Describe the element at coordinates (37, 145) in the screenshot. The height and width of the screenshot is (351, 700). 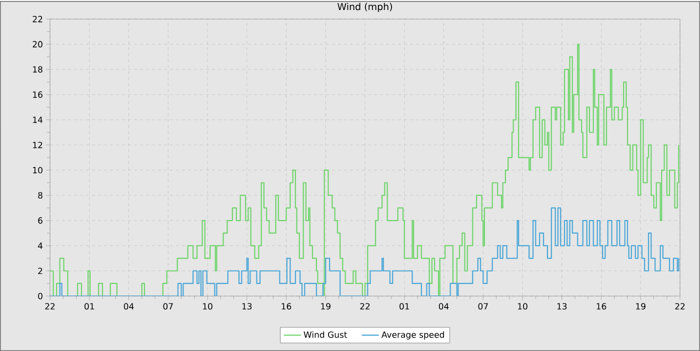
I see `y-tick-label: 12` at that location.